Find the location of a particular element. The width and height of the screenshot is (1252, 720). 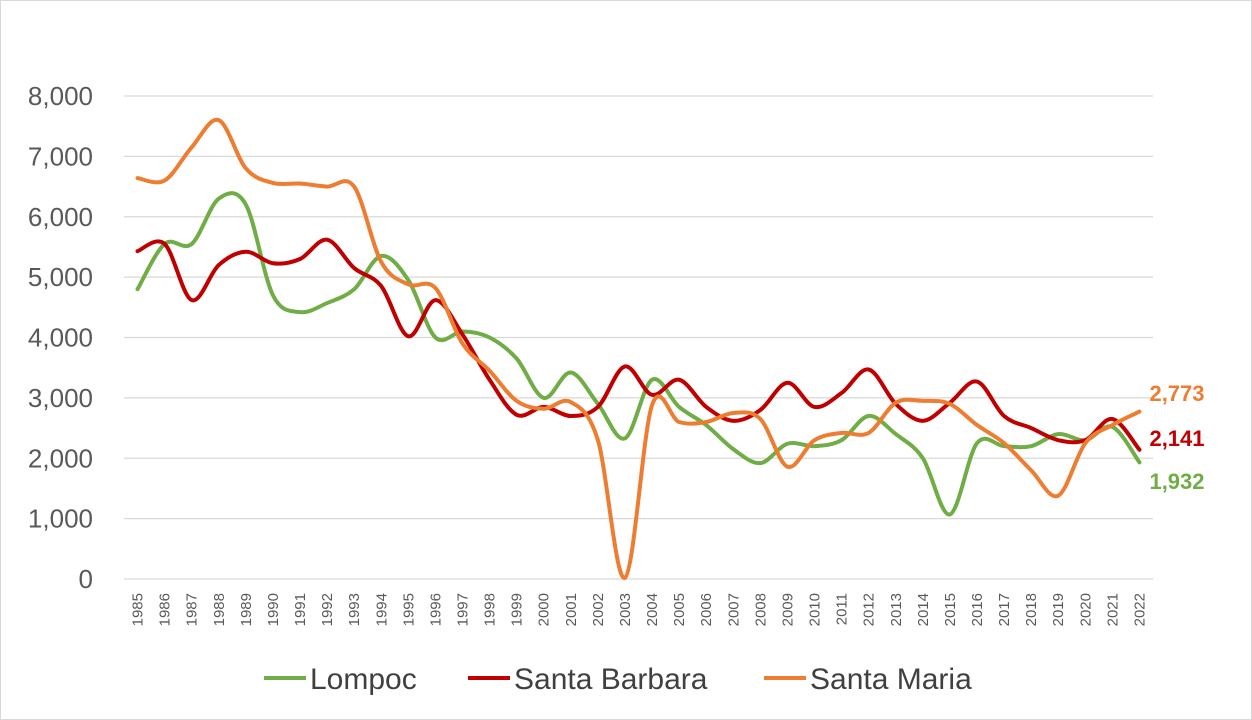

x-tick-label: 2013 is located at coordinates (896, 609).